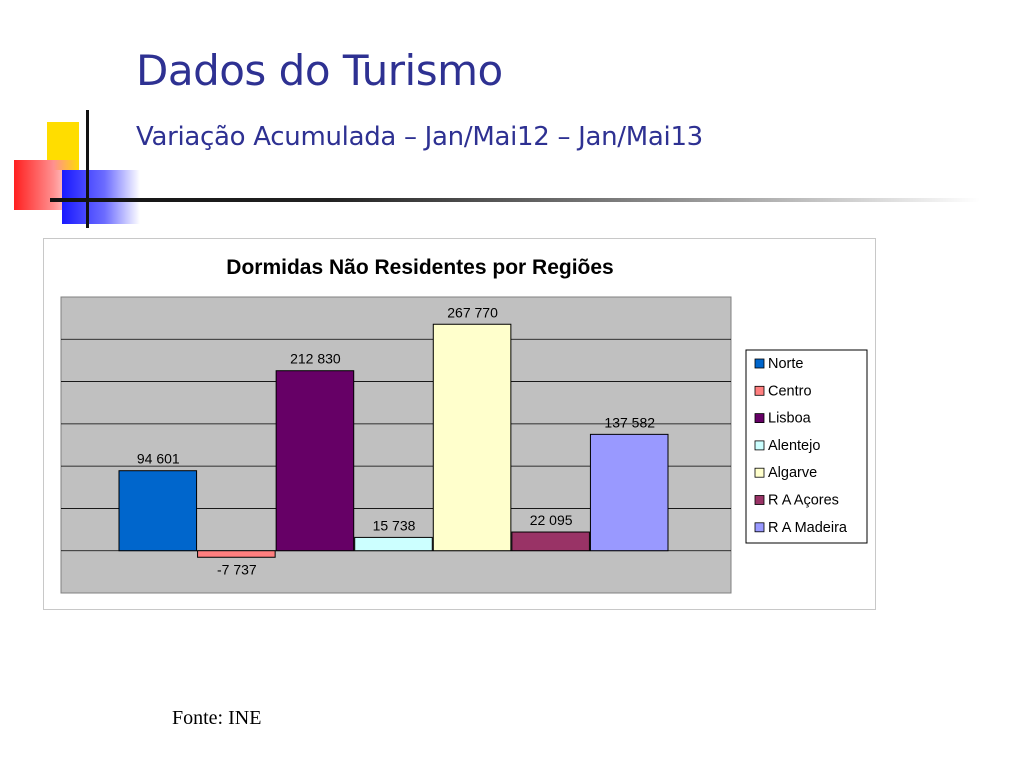 The image size is (1024, 768). I want to click on legend-label: R A Madeira, so click(808, 528).